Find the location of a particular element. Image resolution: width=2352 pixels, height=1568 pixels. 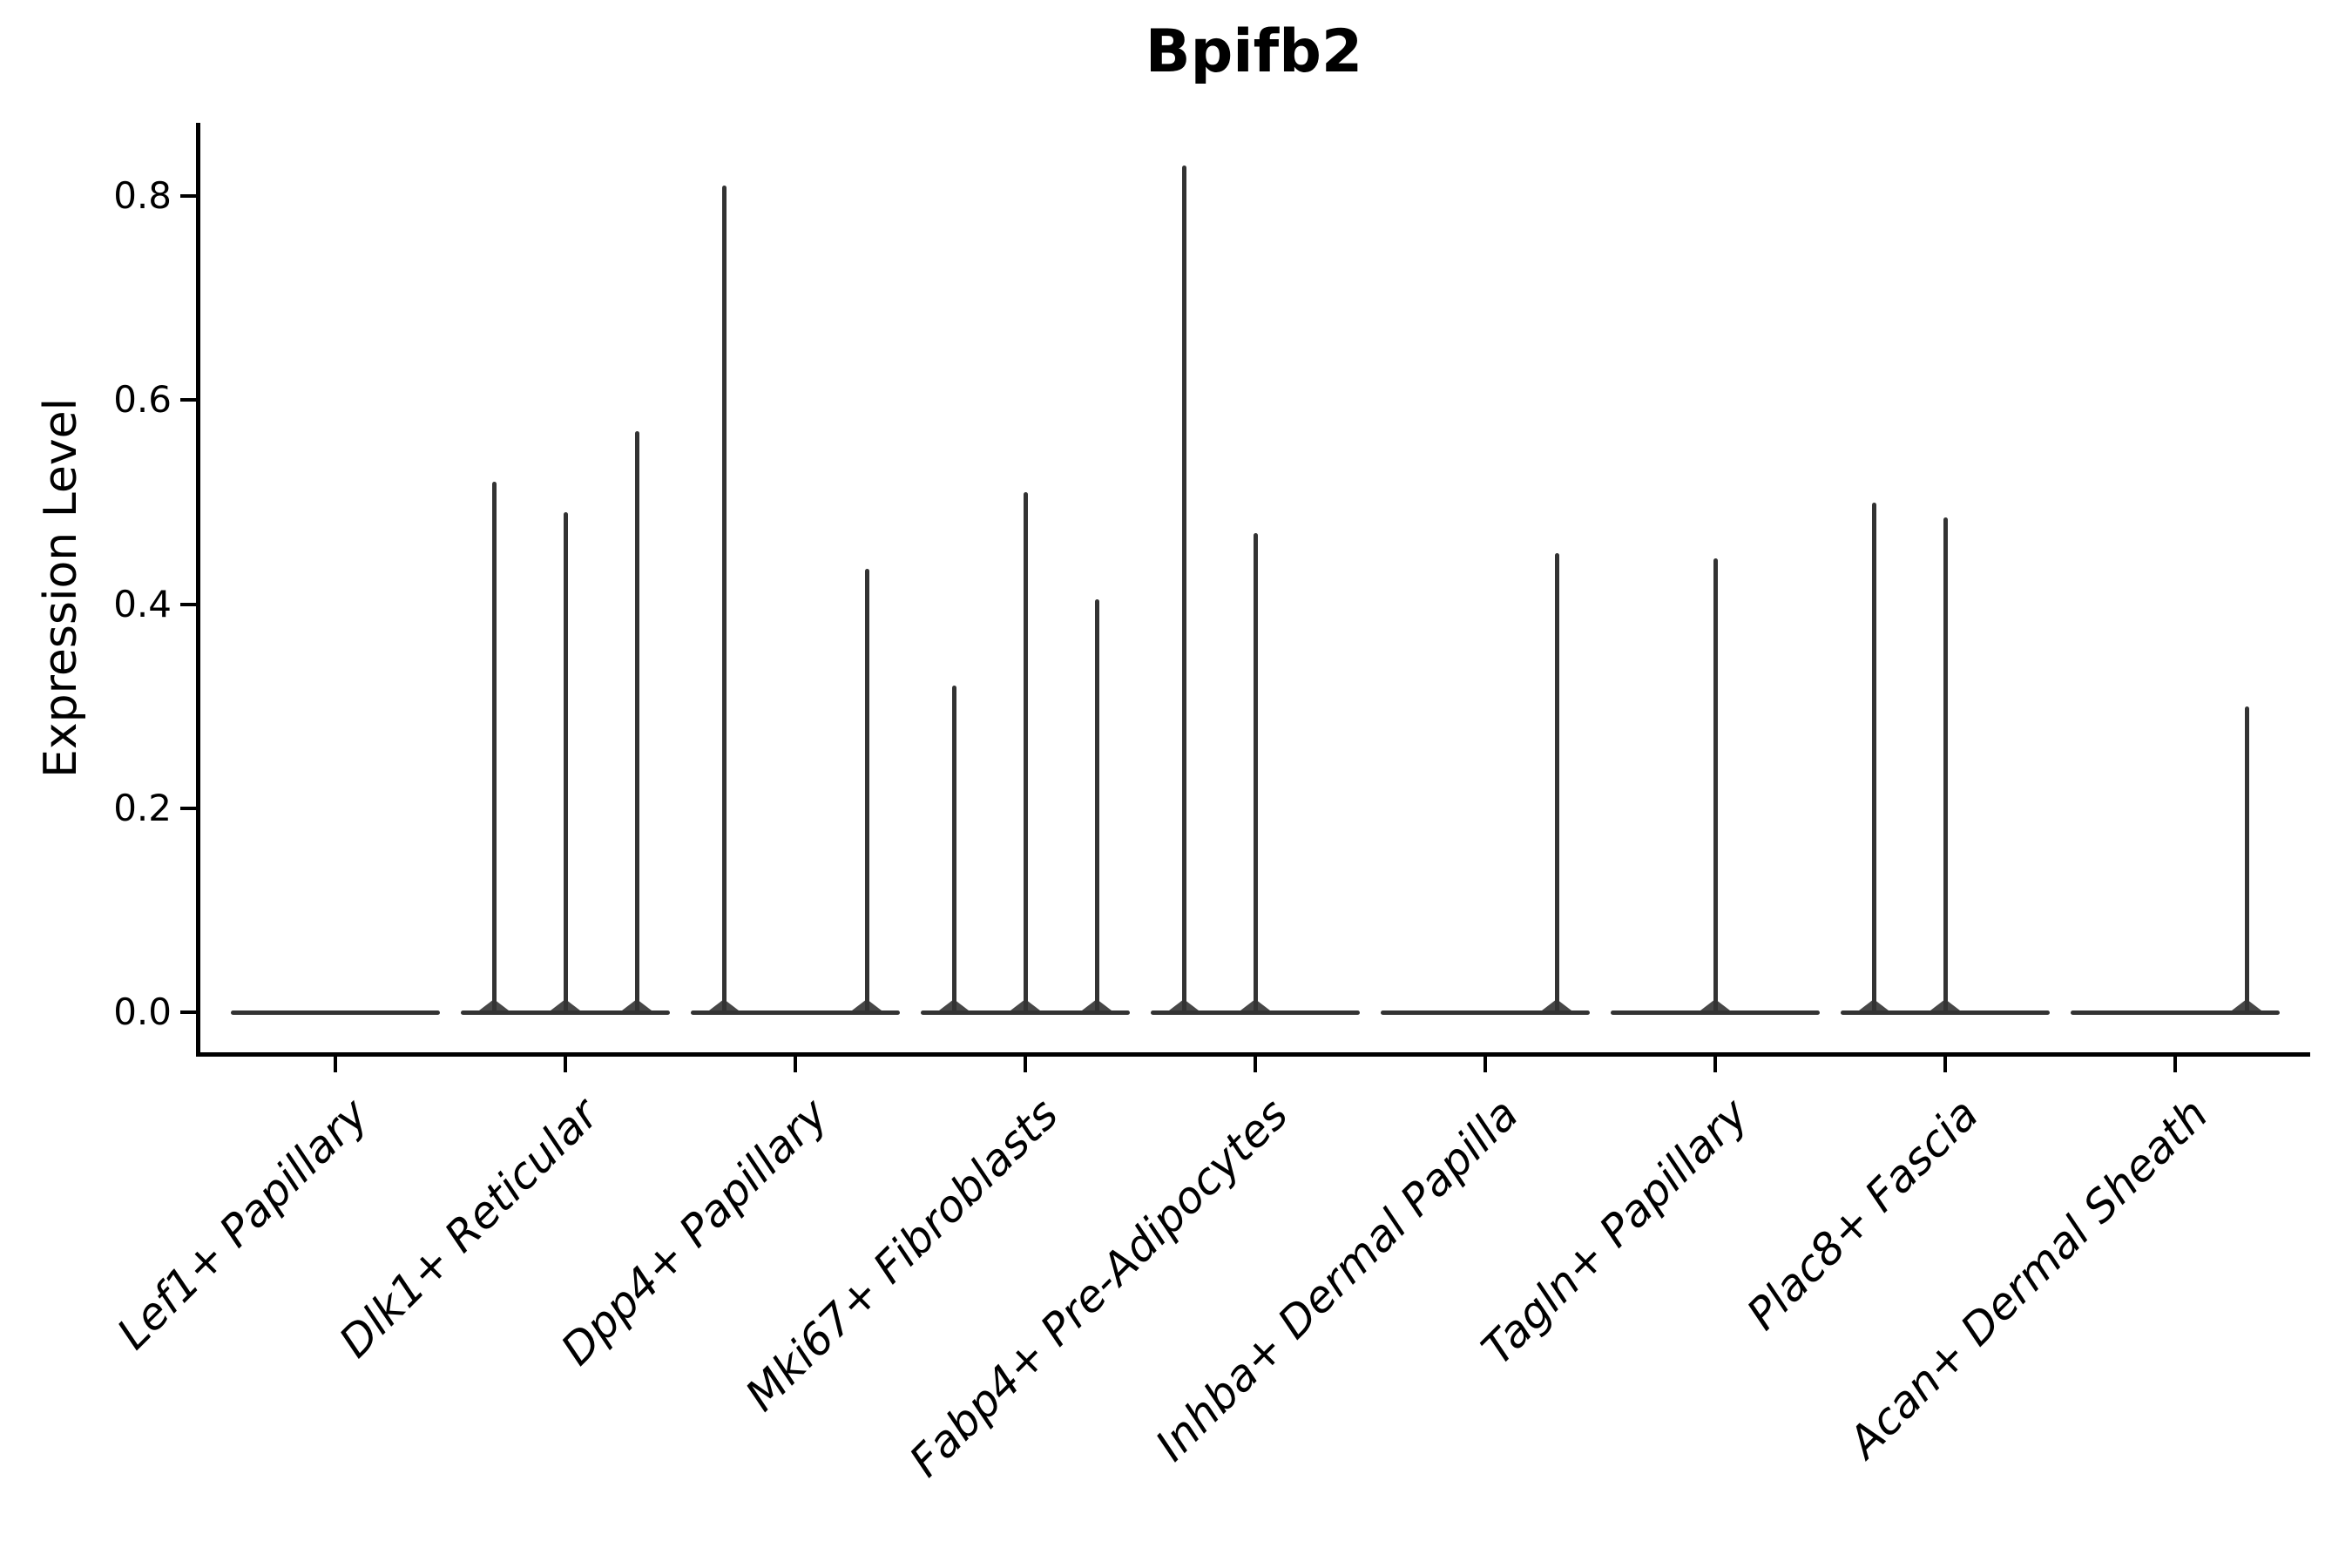

y-tick-label: 0.8 is located at coordinates (142, 196).